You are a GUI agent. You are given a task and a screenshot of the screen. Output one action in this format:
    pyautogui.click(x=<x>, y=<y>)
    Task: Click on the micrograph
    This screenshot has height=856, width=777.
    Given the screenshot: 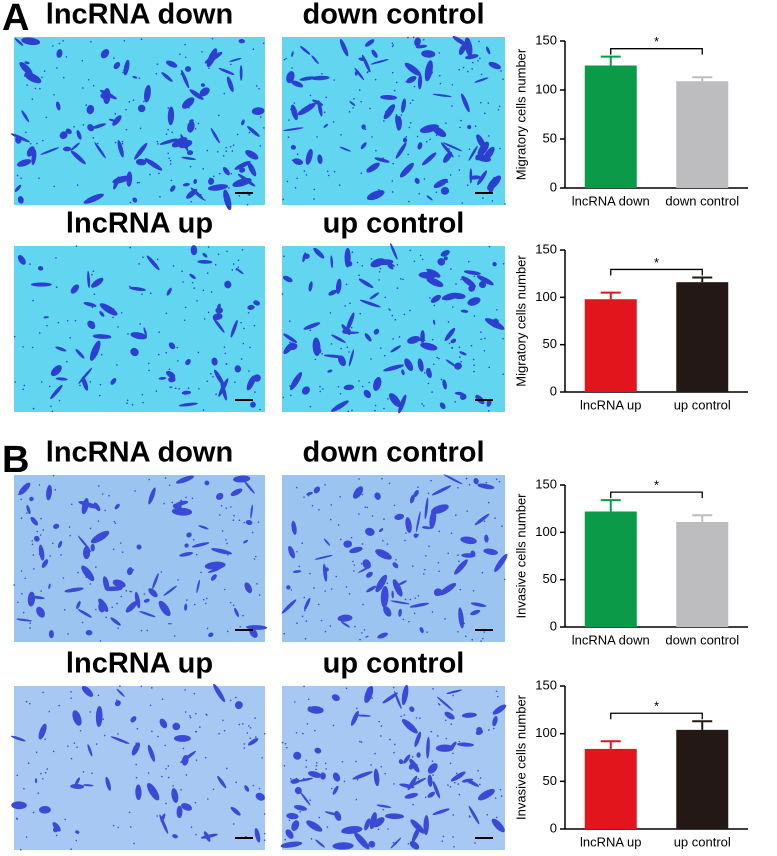 What is the action you would take?
    pyautogui.click(x=140, y=558)
    